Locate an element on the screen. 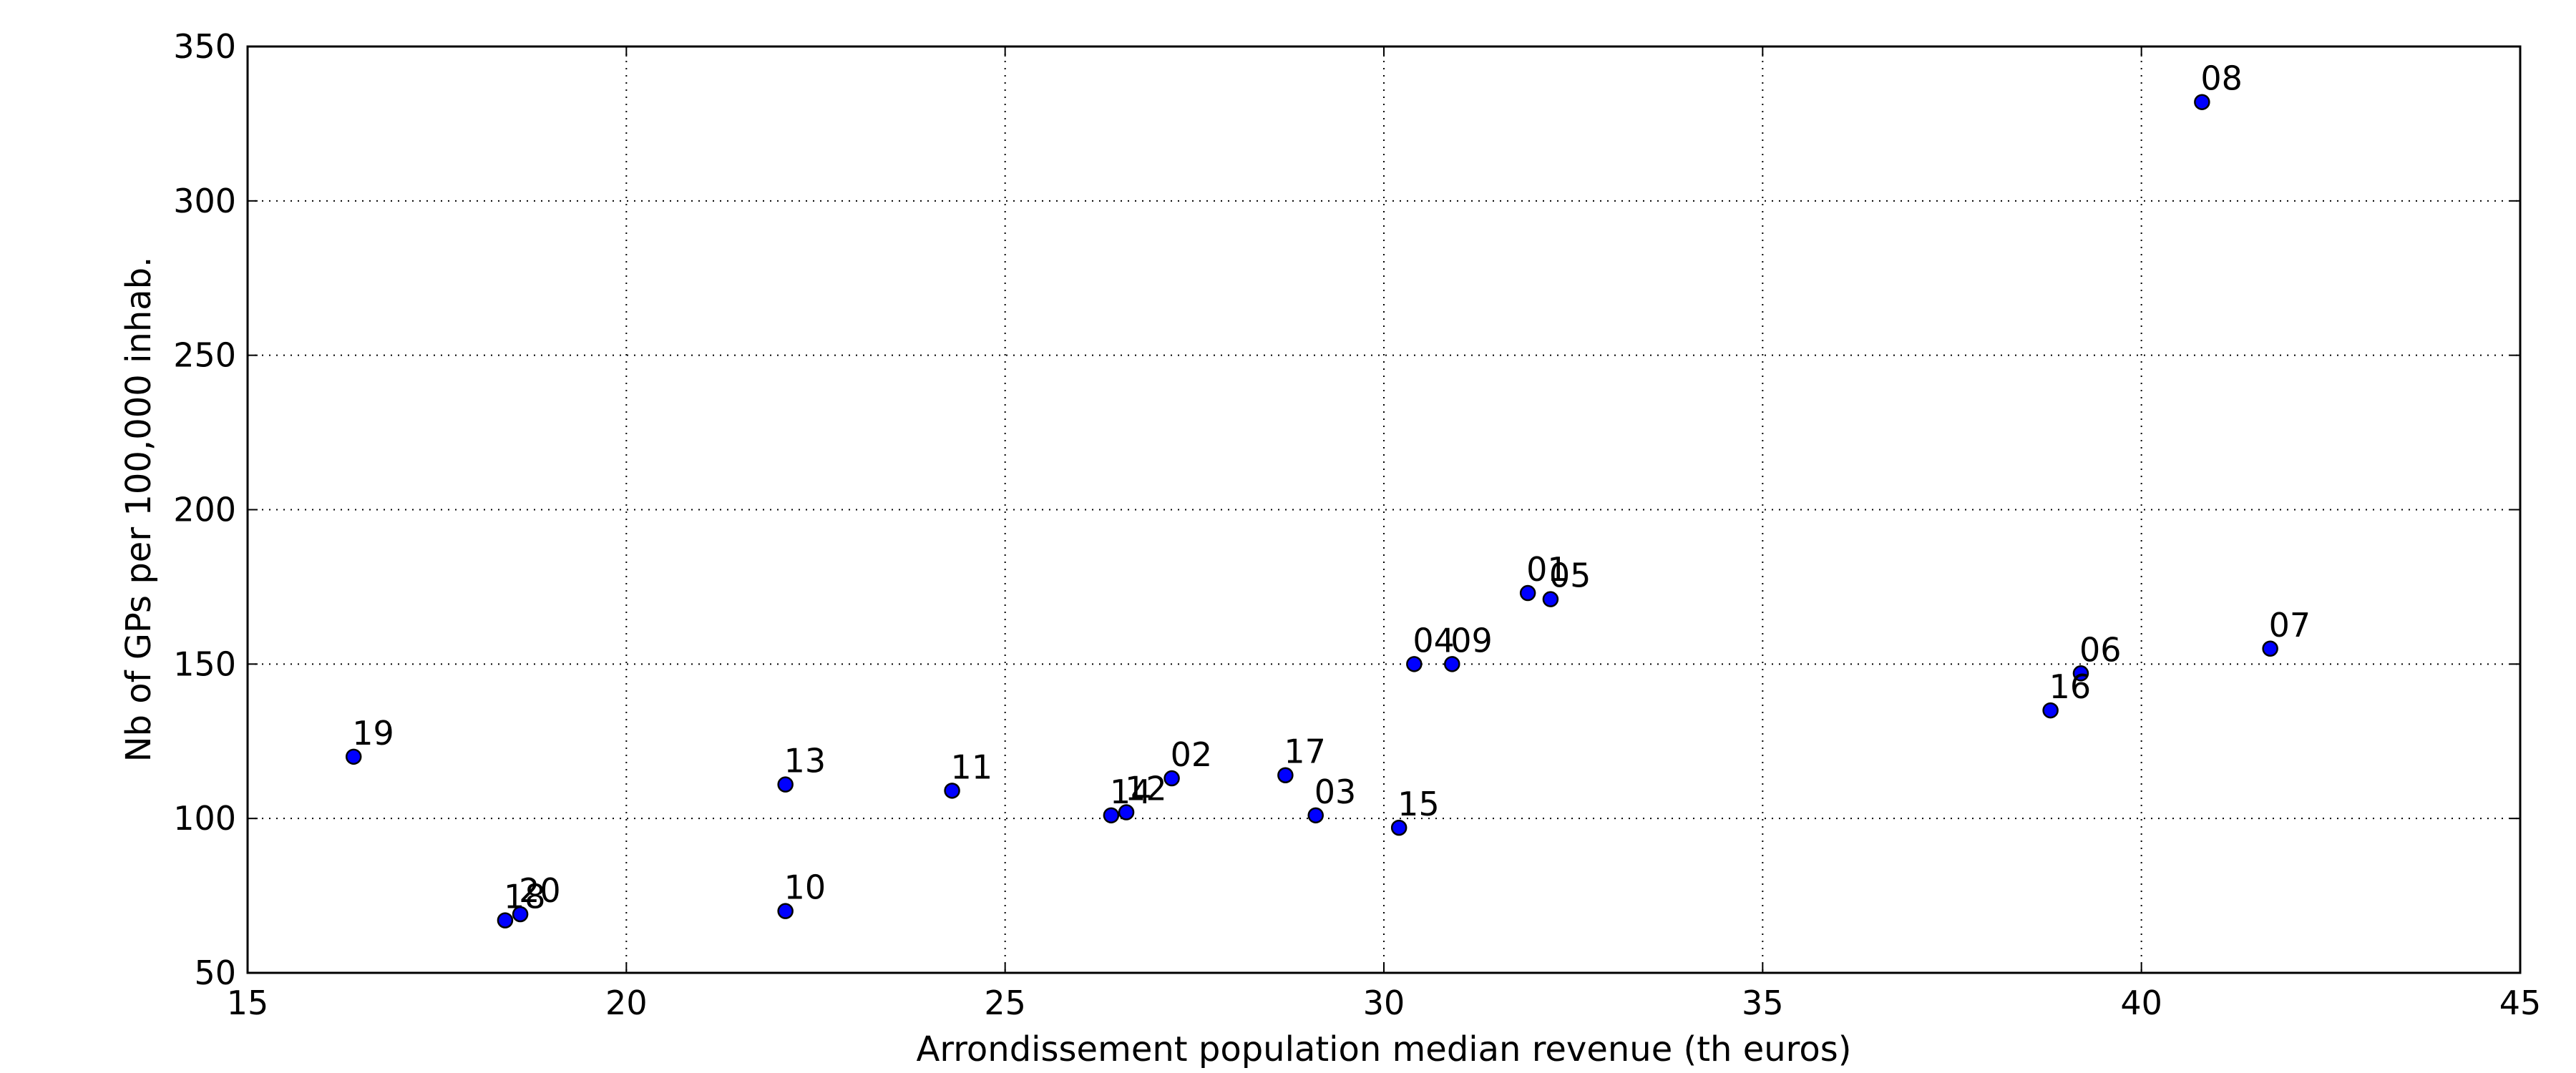 The image size is (2576, 1073). point-label-06: 06 is located at coordinates (2100, 649).